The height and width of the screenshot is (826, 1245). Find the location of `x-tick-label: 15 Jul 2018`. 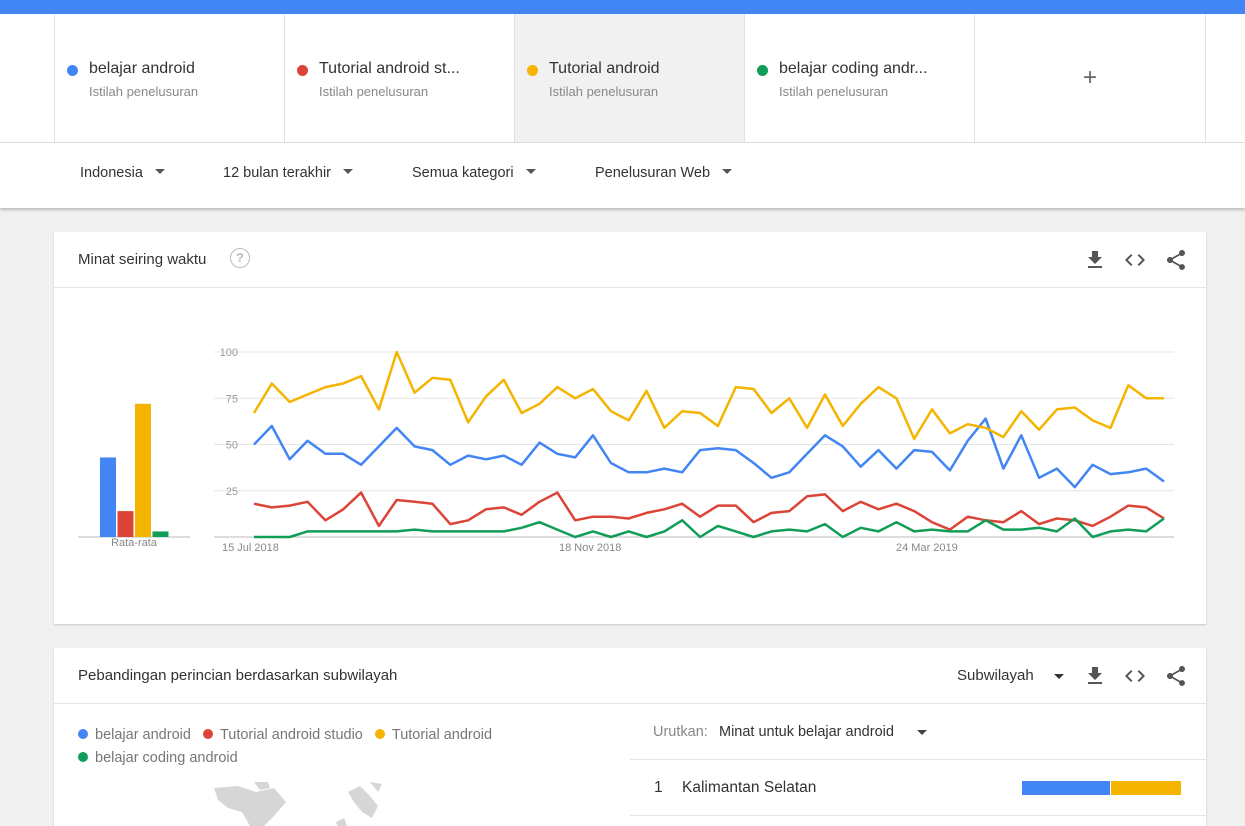

x-tick-label: 15 Jul 2018 is located at coordinates (250, 548).